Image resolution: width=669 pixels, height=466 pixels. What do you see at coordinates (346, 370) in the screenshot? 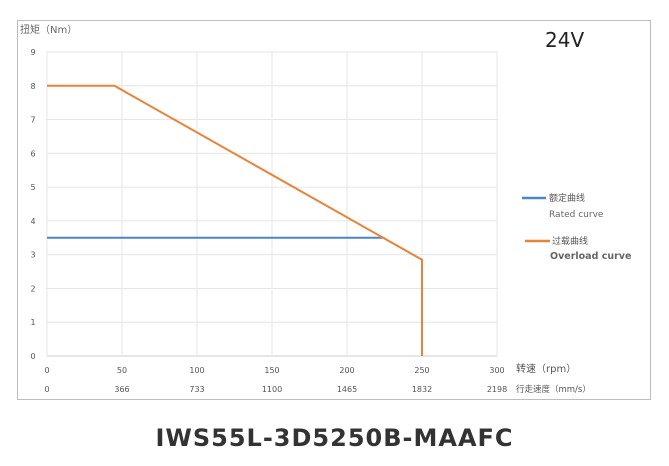
I see `x-tick-label: 200` at bounding box center [346, 370].